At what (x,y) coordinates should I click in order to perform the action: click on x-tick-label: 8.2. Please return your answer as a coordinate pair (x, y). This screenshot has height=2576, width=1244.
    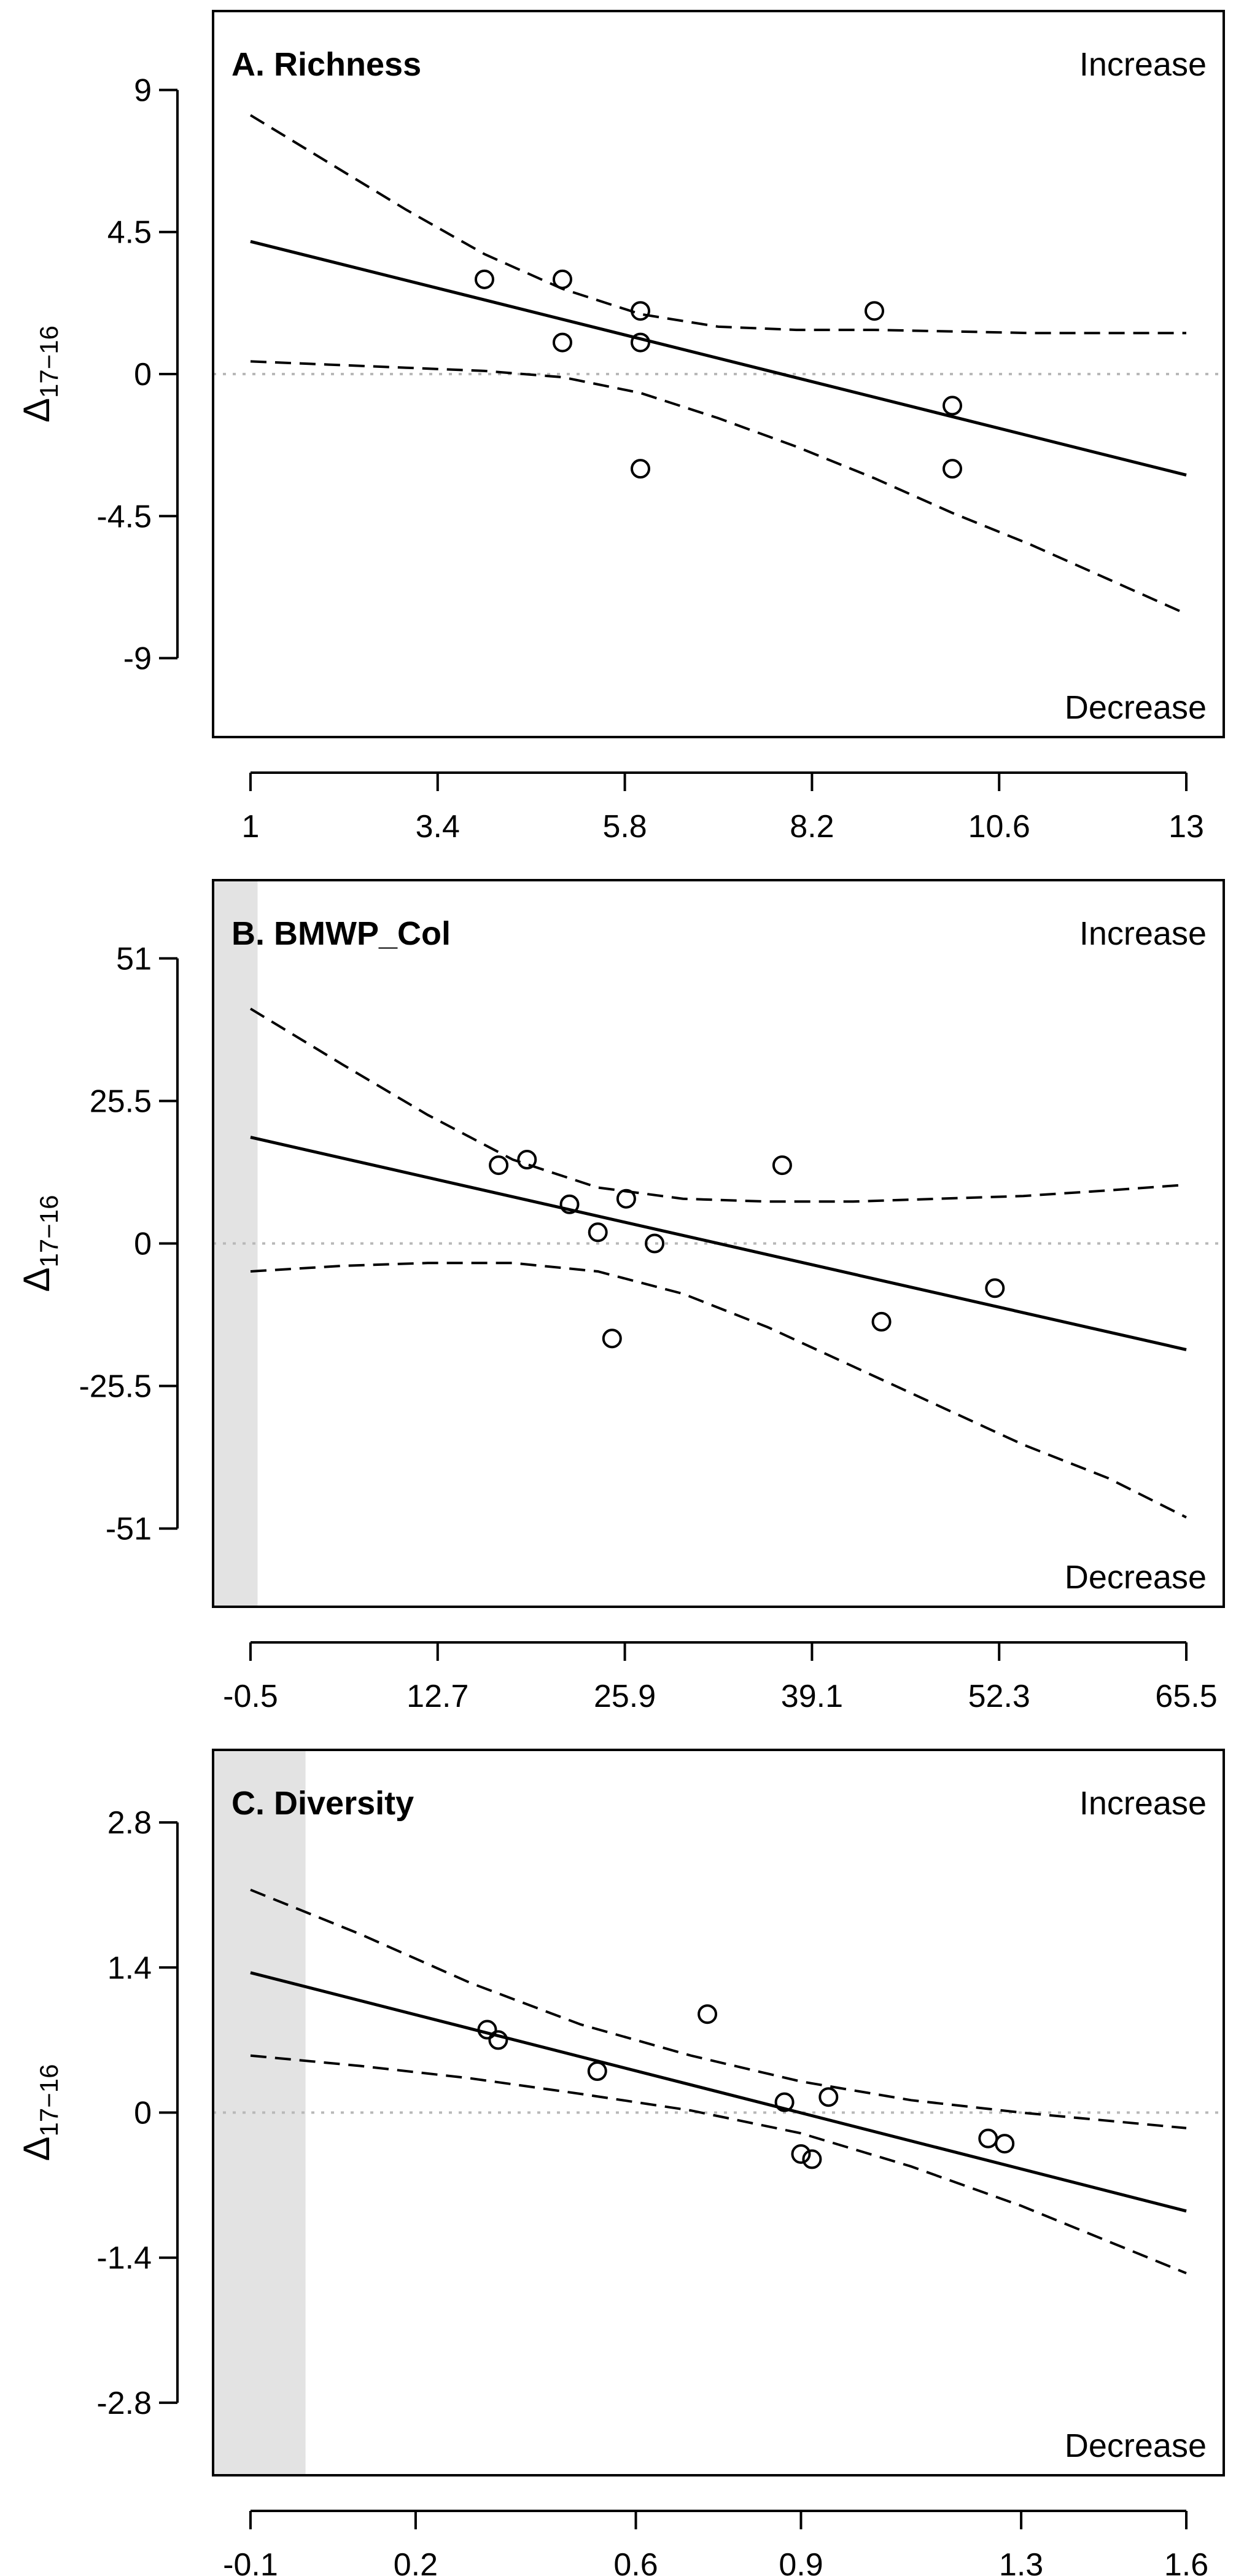
    Looking at the image, I should click on (812, 827).